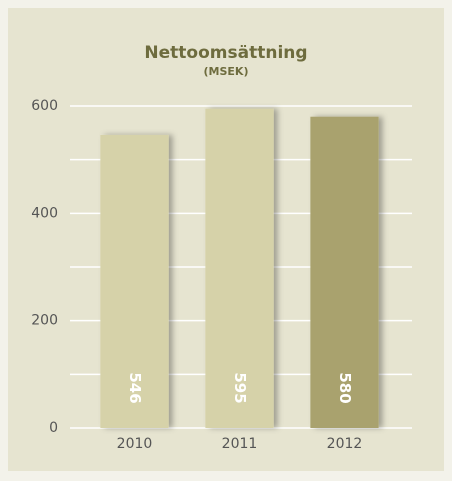  Describe the element at coordinates (135, 387) in the screenshot. I see `data-label: 546` at that location.